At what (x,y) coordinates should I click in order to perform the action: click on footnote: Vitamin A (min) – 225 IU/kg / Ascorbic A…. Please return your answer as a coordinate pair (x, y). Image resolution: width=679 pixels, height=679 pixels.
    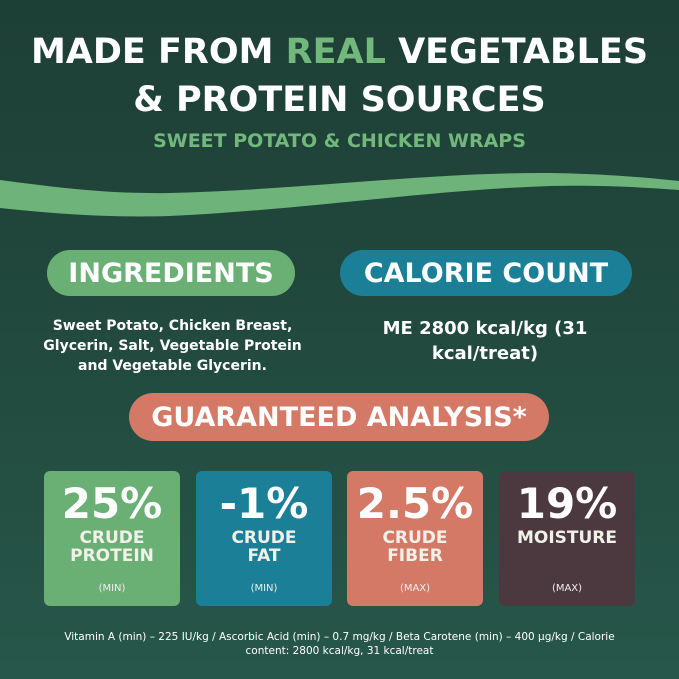
    Looking at the image, I should click on (339, 644).